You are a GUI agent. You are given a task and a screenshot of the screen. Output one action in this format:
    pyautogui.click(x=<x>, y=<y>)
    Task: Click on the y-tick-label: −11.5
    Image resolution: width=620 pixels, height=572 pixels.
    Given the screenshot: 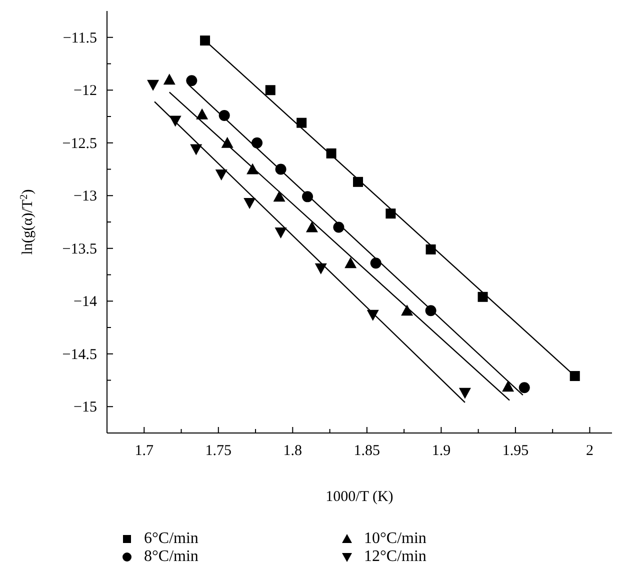 What is the action you would take?
    pyautogui.click(x=79, y=38)
    